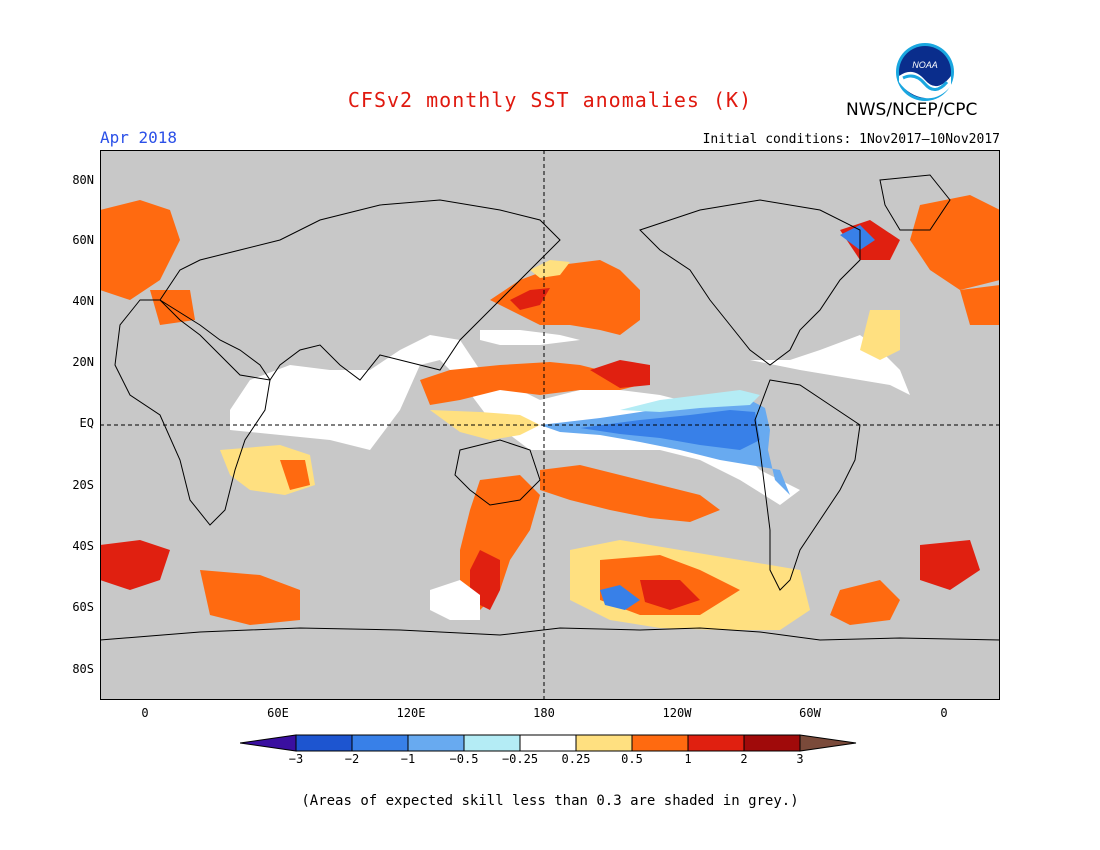  I want to click on lon-label: 120E, so click(411, 713).